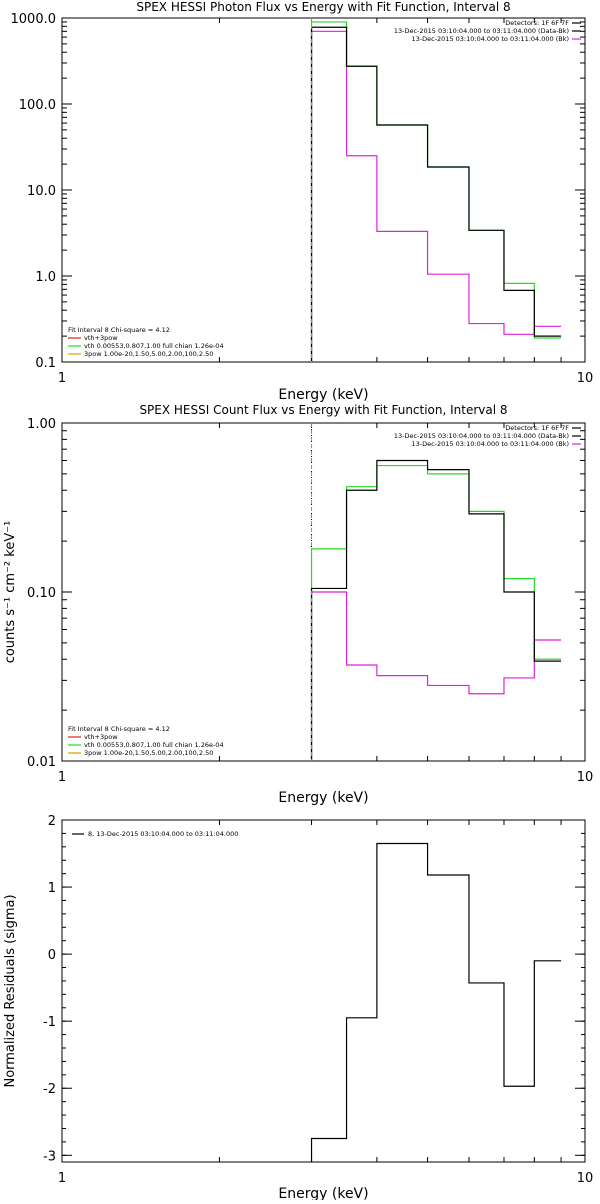  I want to click on series-line-residuals, so click(436, 1002).